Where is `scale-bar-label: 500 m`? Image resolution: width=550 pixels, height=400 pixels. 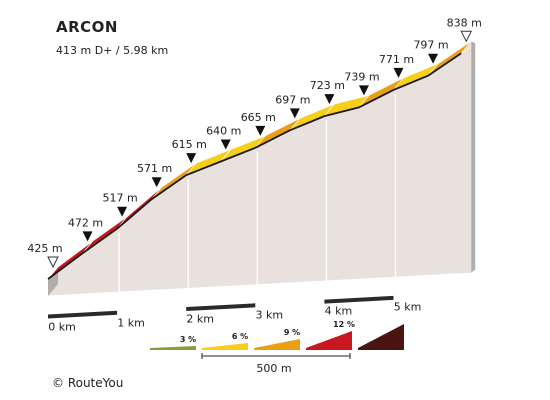 scale-bar-label: 500 m is located at coordinates (273, 368).